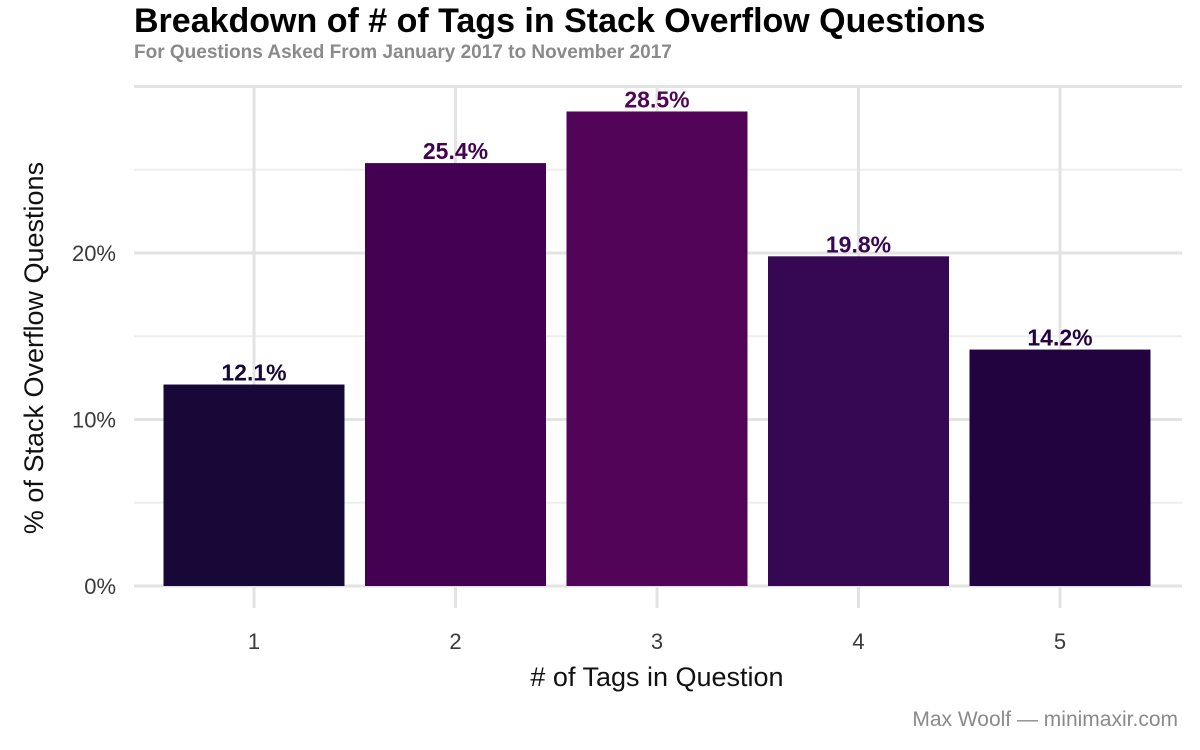  I want to click on x-axis-title: # of Tags in Question, so click(656, 677).